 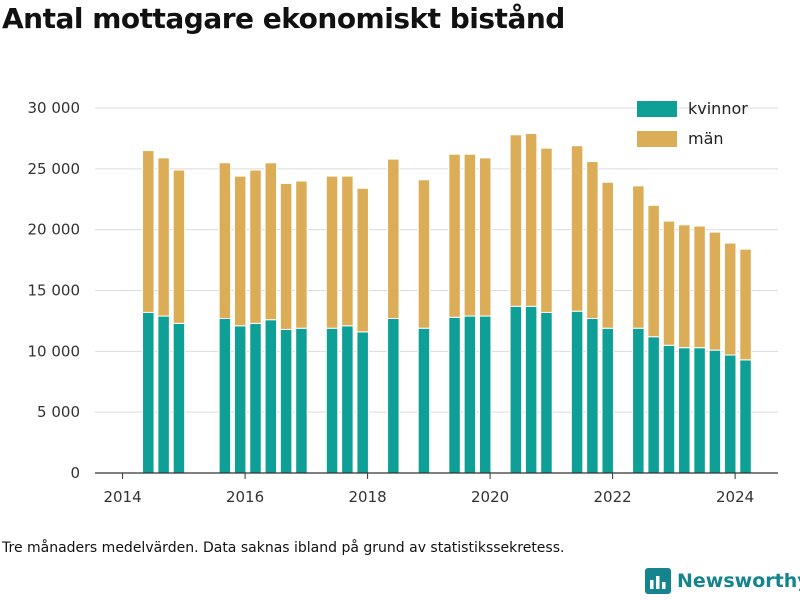 I want to click on x-tick-label: 2016, so click(x=245, y=497).